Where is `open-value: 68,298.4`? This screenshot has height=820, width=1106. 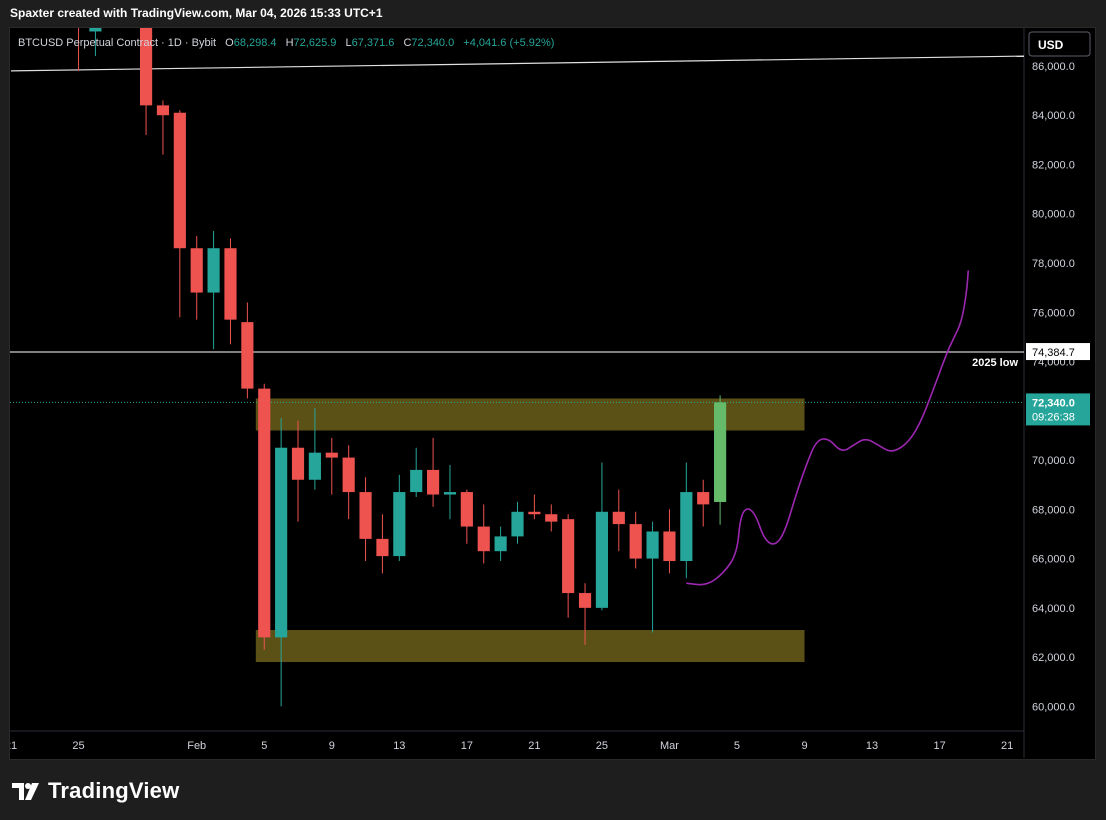 open-value: 68,298.4 is located at coordinates (255, 43).